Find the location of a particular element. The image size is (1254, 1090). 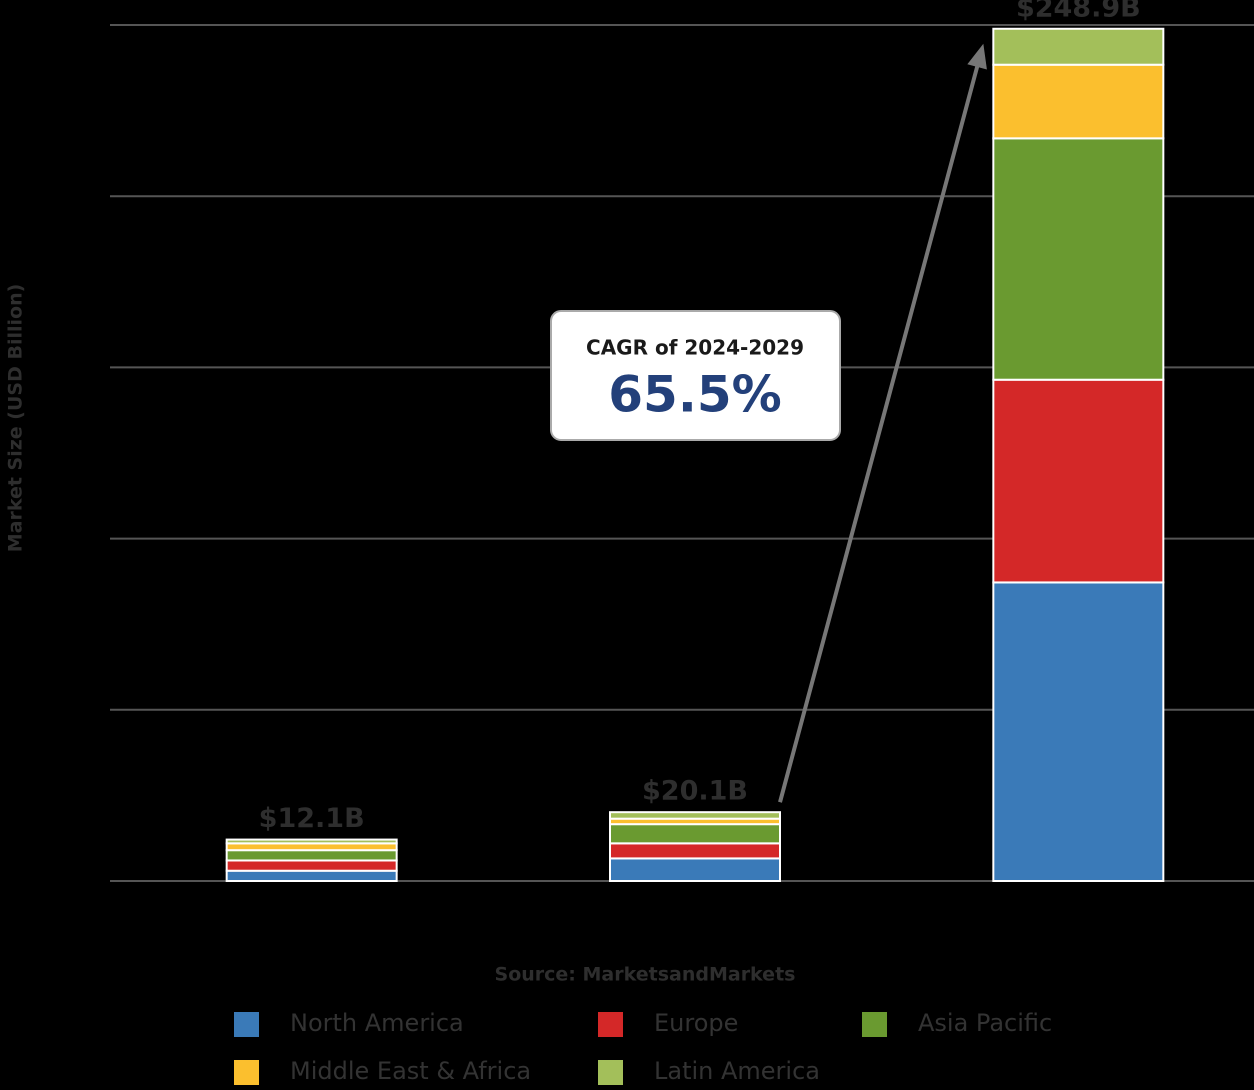

total-label: $12.1B is located at coordinates (312, 818).